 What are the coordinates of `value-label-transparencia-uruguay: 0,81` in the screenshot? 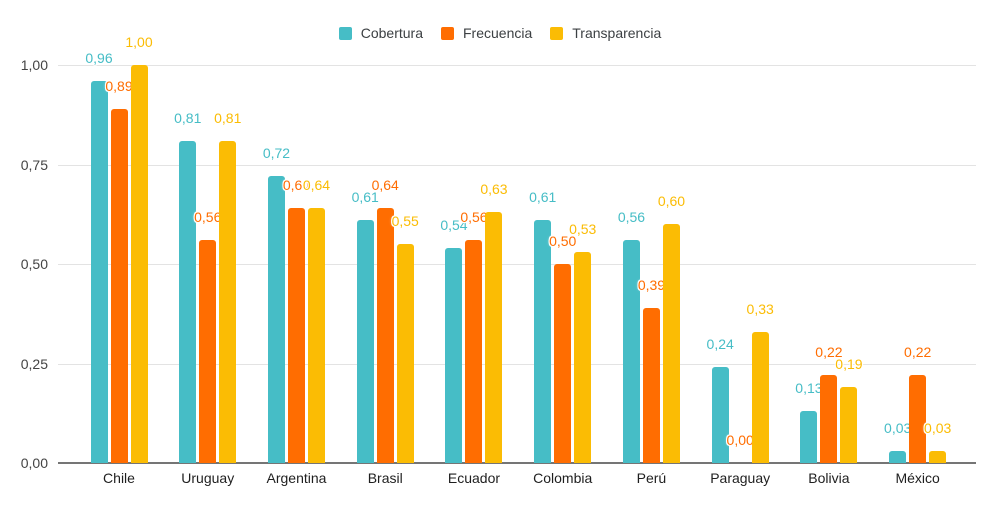 It's located at (228, 117).